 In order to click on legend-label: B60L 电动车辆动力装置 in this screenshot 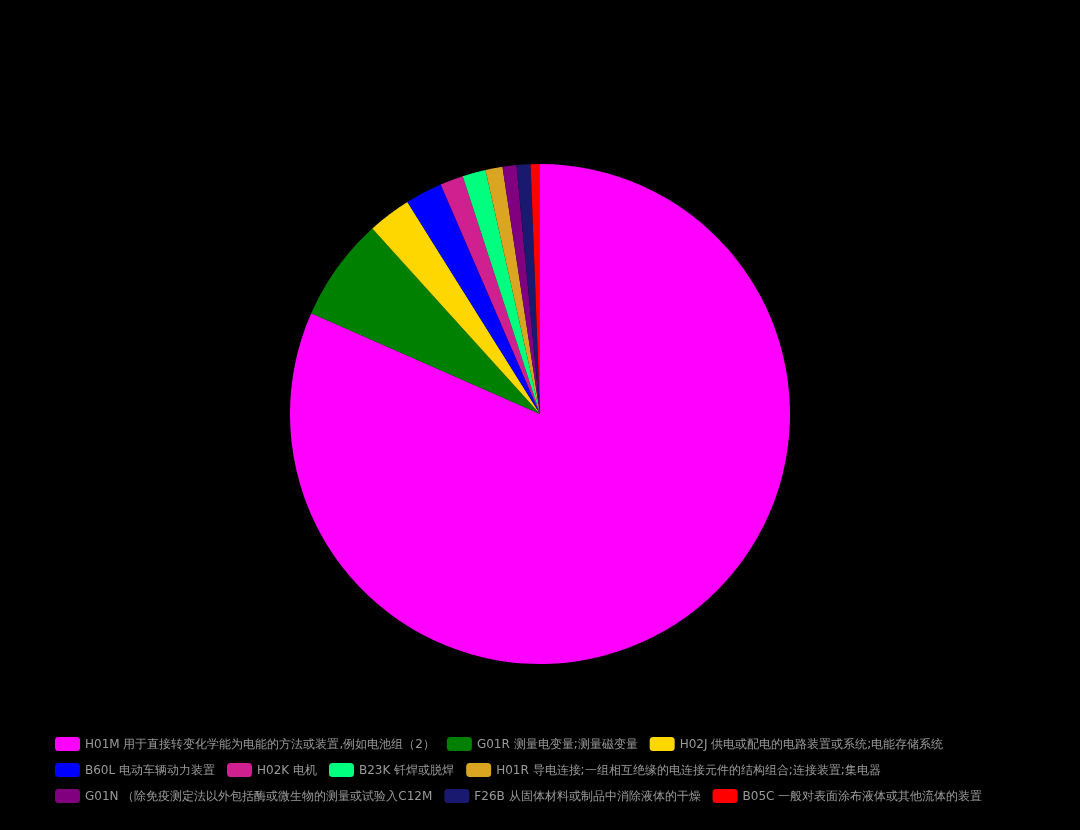, I will do `click(150, 770)`.